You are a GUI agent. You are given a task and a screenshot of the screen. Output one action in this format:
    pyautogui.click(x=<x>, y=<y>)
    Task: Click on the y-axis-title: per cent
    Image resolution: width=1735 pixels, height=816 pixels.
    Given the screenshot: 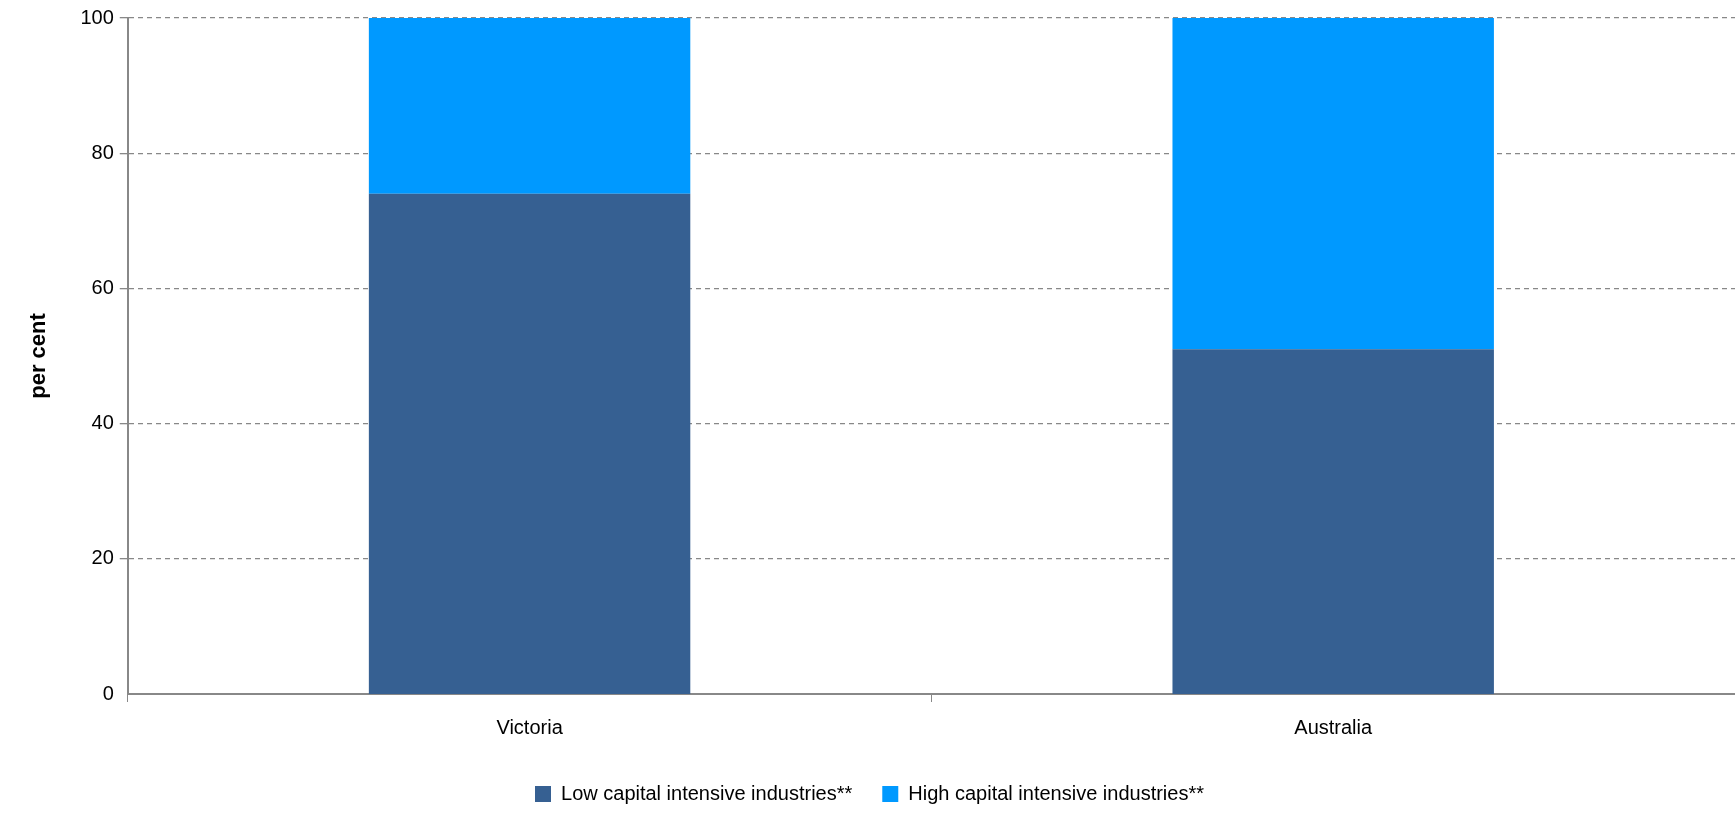 What is the action you would take?
    pyautogui.click(x=38, y=355)
    